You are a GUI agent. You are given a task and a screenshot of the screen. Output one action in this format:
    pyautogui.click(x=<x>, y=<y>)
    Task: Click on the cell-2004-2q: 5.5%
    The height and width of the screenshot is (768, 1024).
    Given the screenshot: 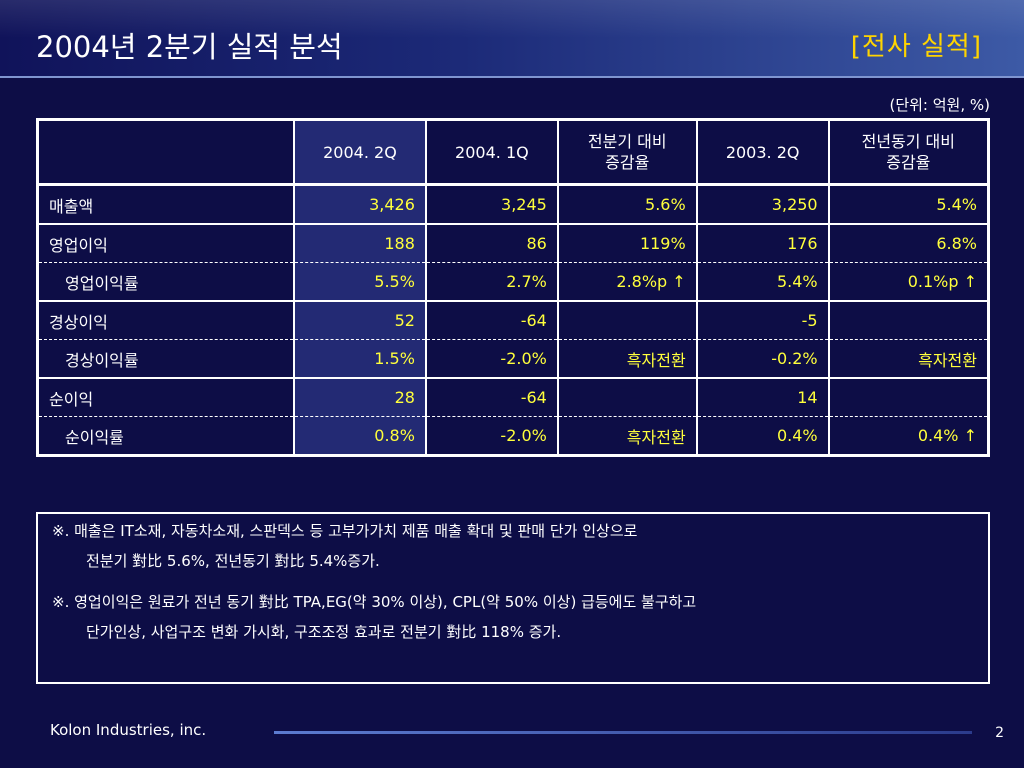 What is the action you would take?
    pyautogui.click(x=360, y=282)
    